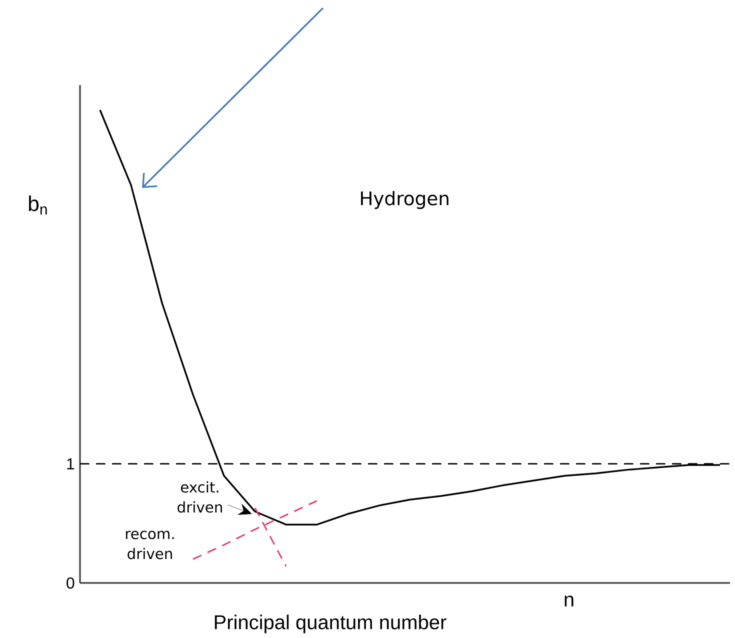 The height and width of the screenshot is (638, 735). What do you see at coordinates (569, 601) in the screenshot?
I see `text: n` at bounding box center [569, 601].